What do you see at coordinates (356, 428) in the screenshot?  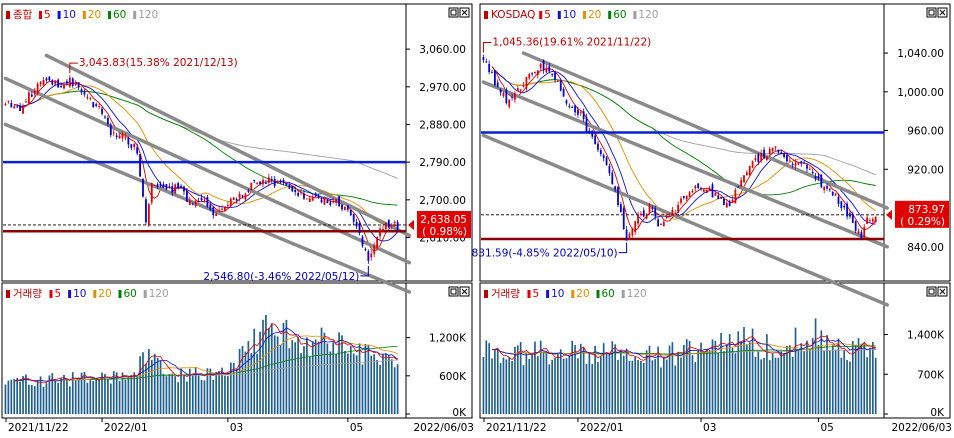 I see `x-tick-label: 05` at bounding box center [356, 428].